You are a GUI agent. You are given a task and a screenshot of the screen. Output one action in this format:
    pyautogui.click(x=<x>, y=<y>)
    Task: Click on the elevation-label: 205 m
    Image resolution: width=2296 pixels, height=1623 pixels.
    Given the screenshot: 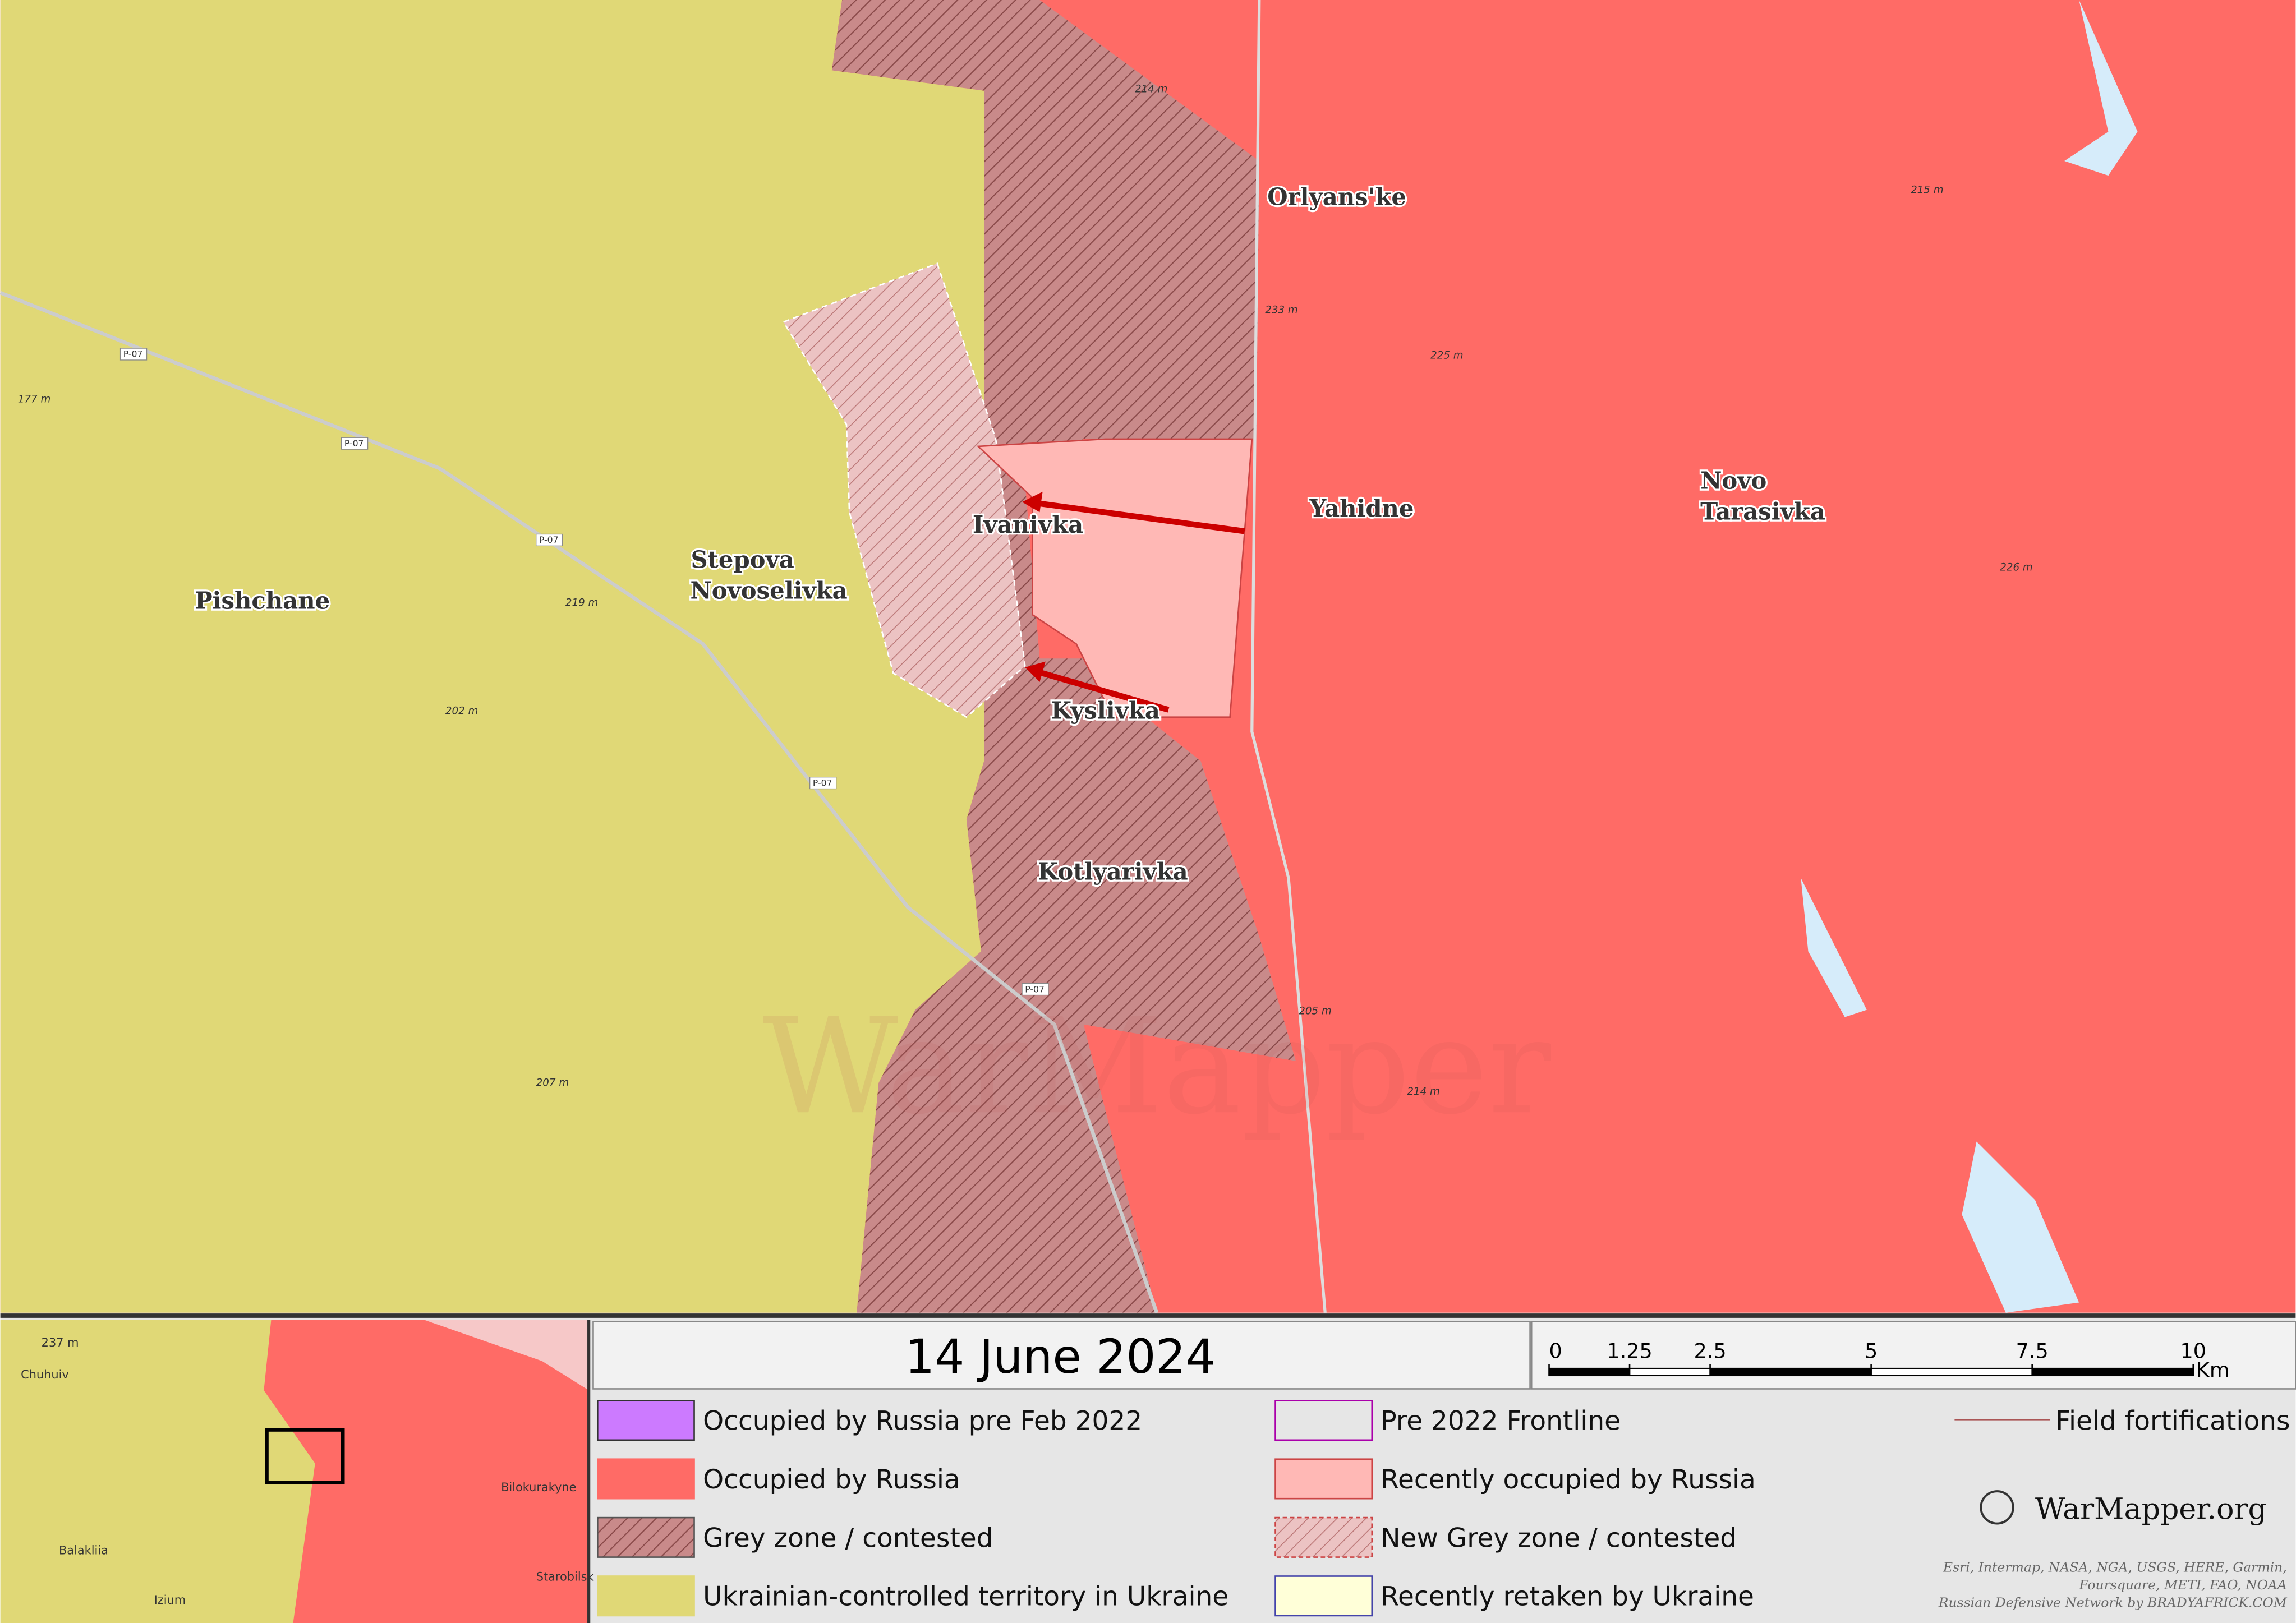 What is the action you would take?
    pyautogui.click(x=1315, y=1011)
    